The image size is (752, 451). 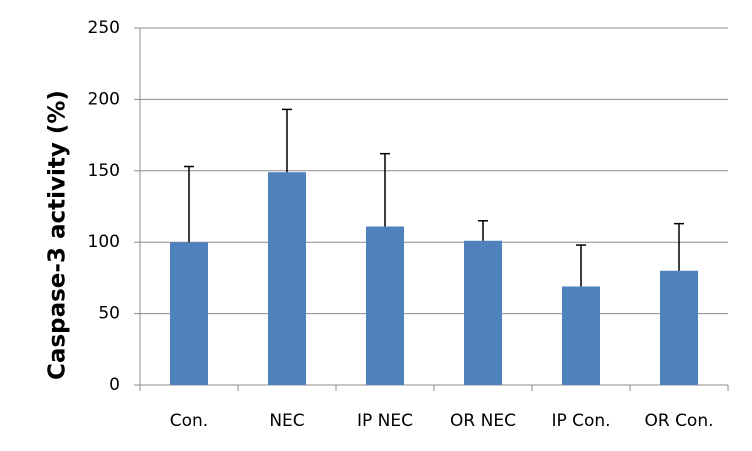 What do you see at coordinates (114, 385) in the screenshot?
I see `y-tick-label: 0` at bounding box center [114, 385].